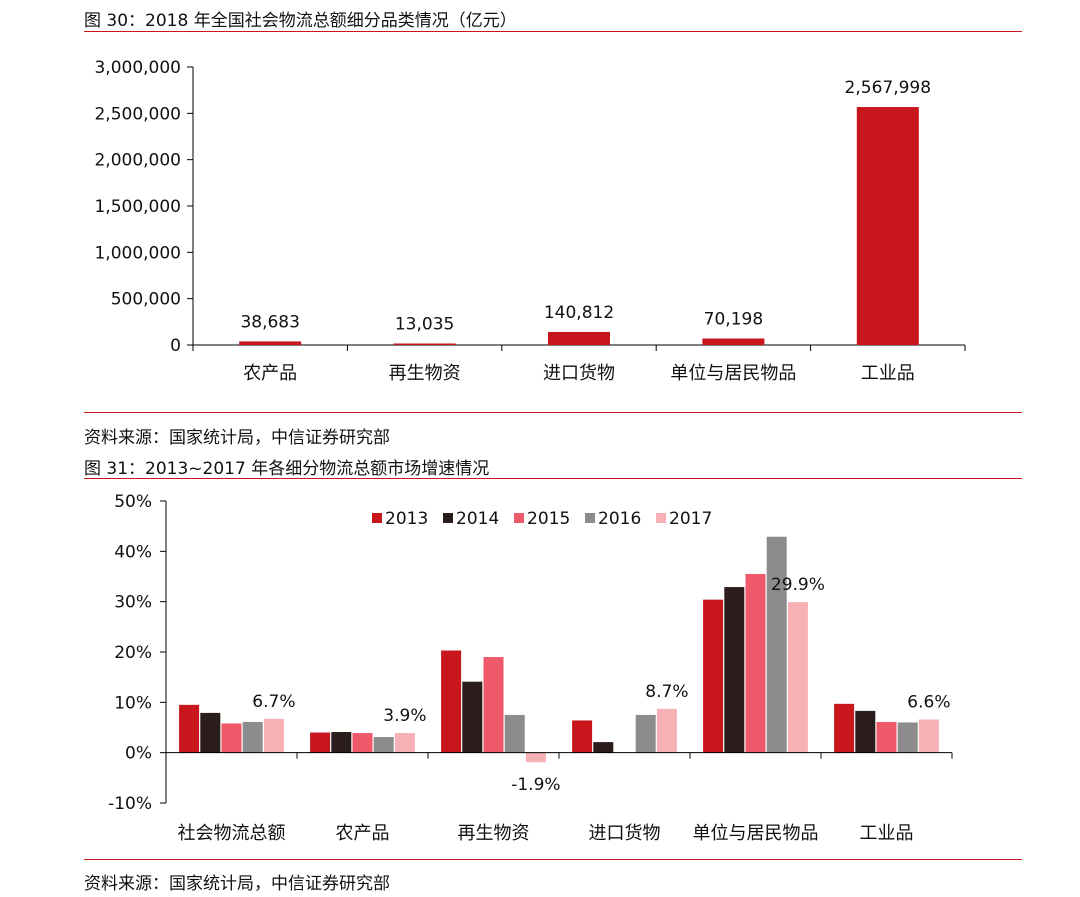 This screenshot has width=1080, height=897. I want to click on y-tick-label: 1,000,000, so click(137, 253).